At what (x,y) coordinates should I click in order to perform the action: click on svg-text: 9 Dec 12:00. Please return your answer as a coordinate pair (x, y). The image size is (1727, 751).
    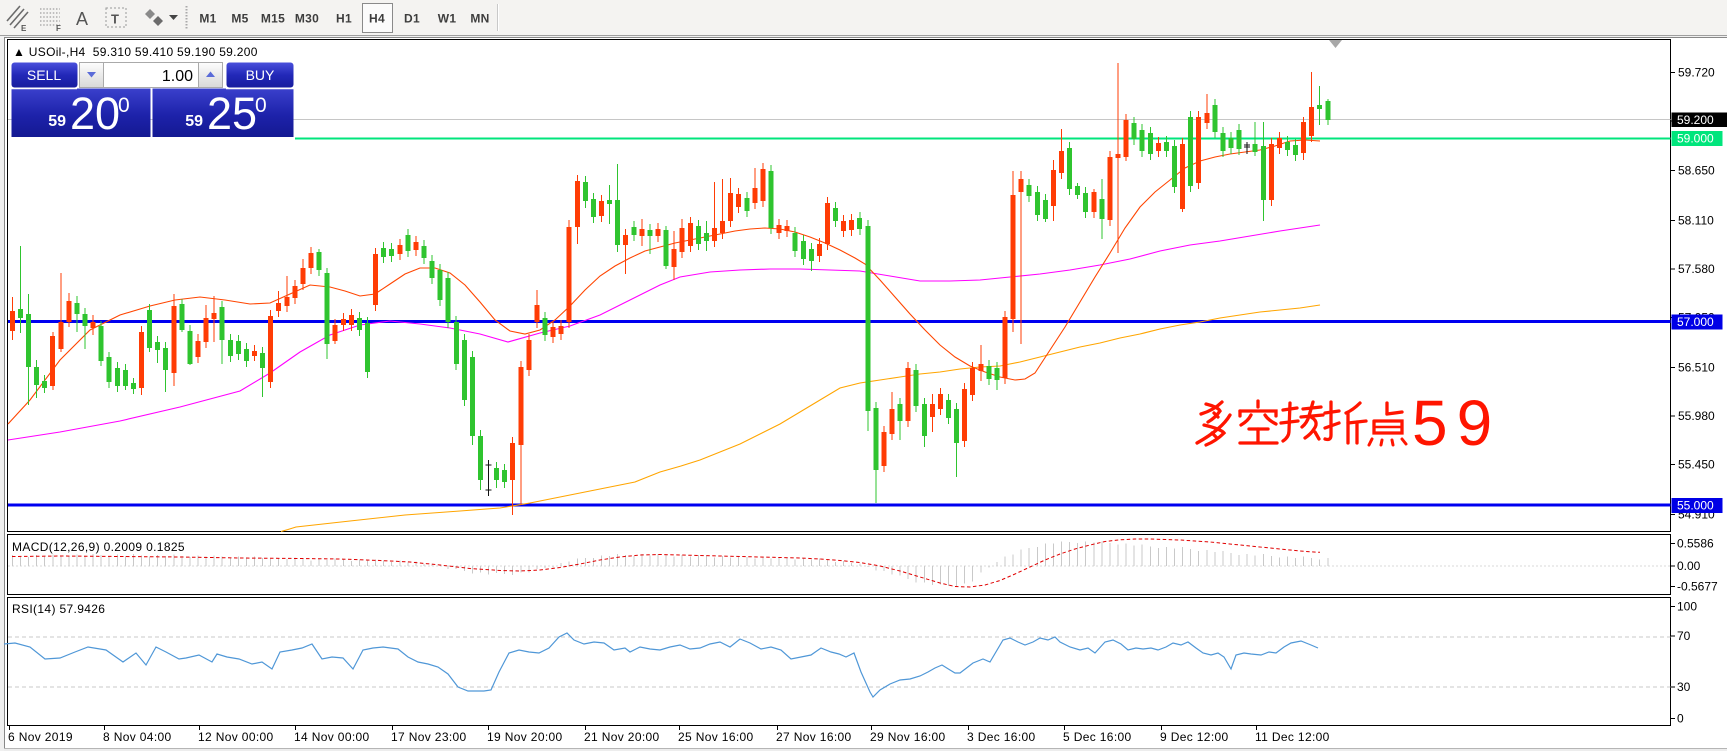
    Looking at the image, I should click on (1194, 737).